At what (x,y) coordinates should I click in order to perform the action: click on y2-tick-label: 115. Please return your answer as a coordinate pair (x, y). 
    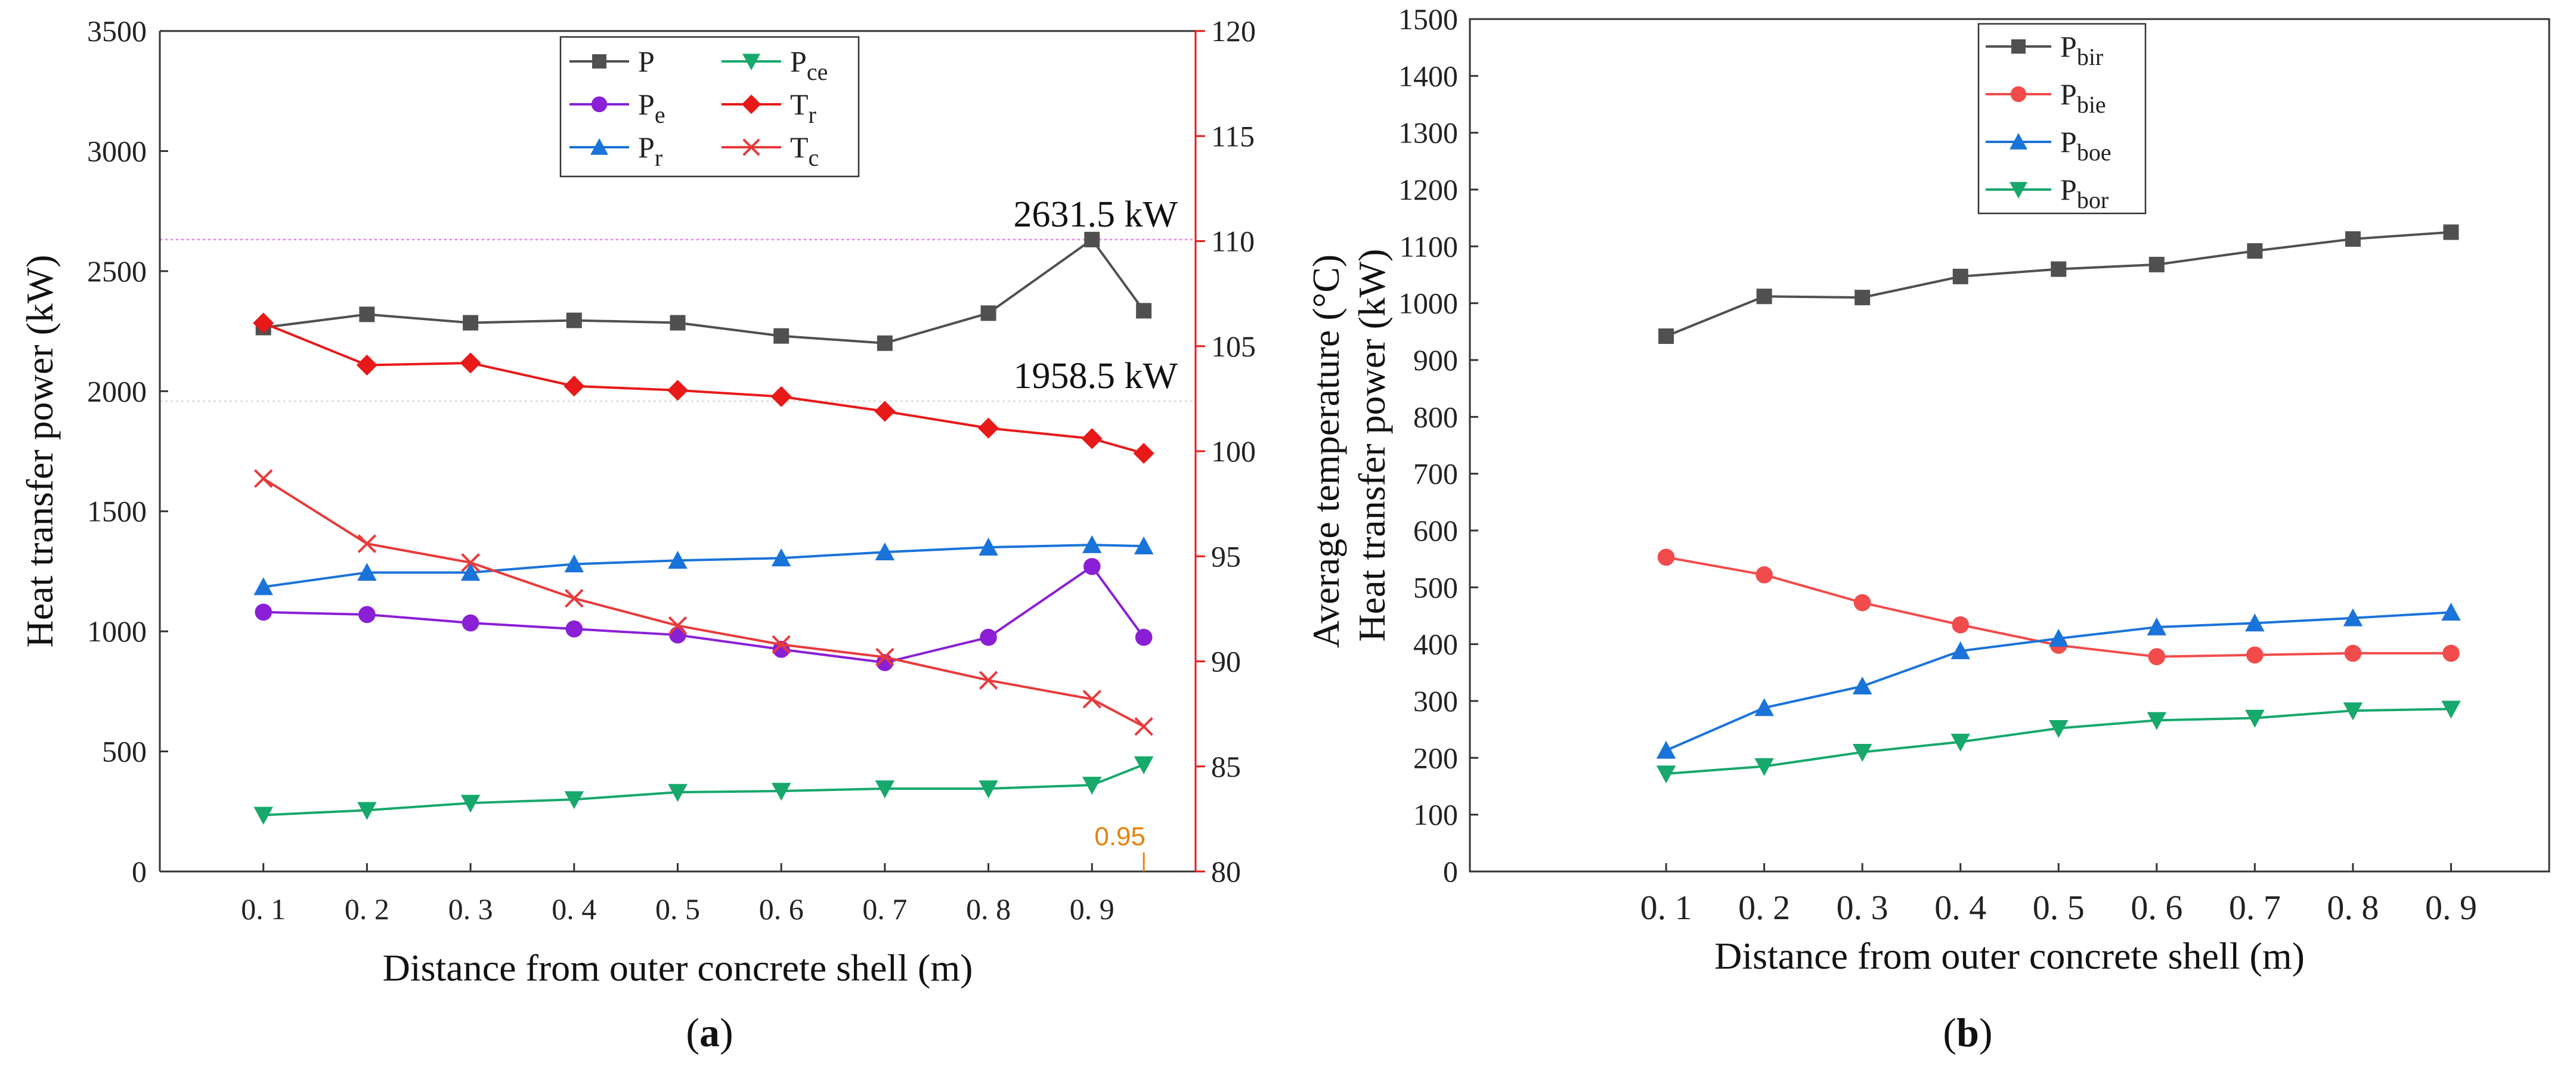
    Looking at the image, I should click on (1233, 136).